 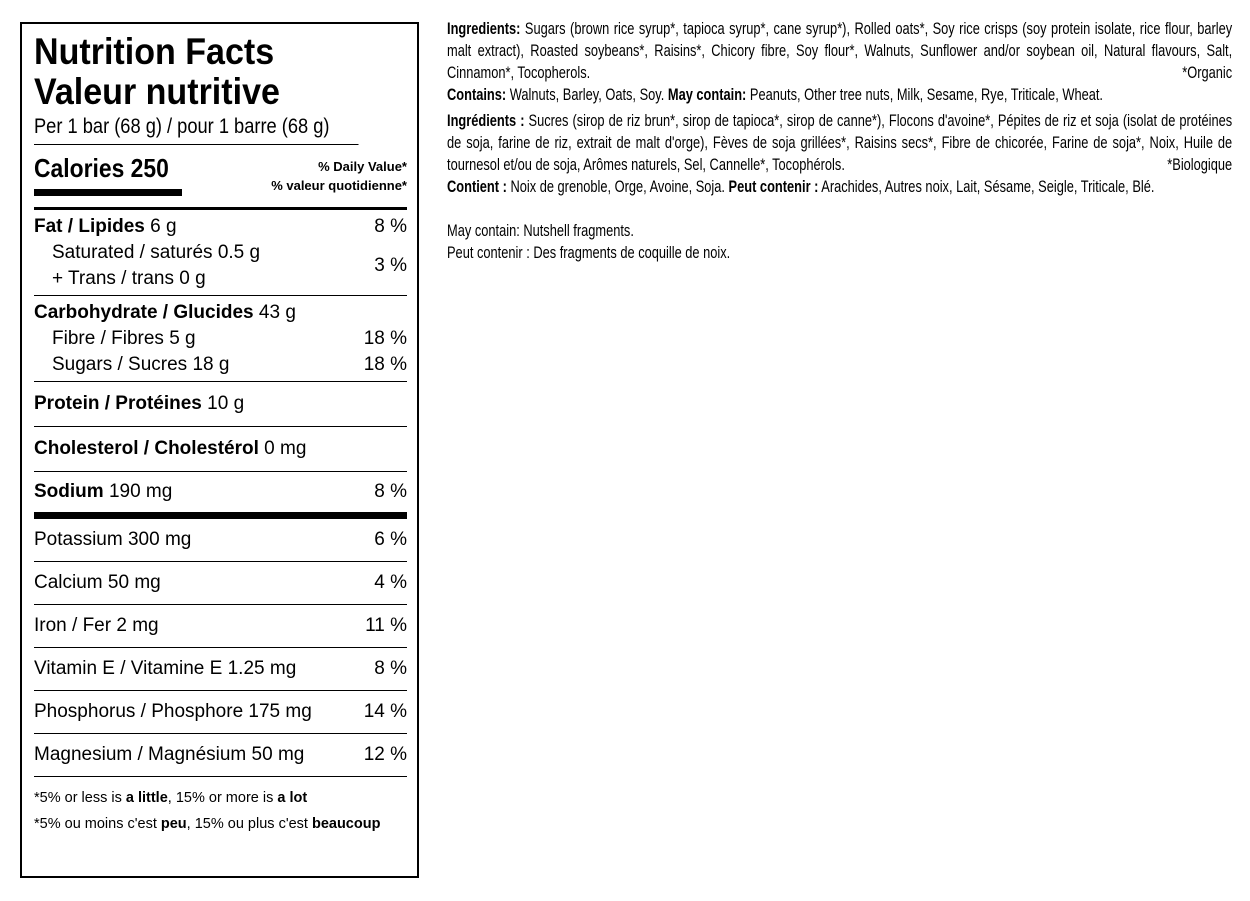 I want to click on sodium-amount: 190 mg, so click(x=140, y=491).